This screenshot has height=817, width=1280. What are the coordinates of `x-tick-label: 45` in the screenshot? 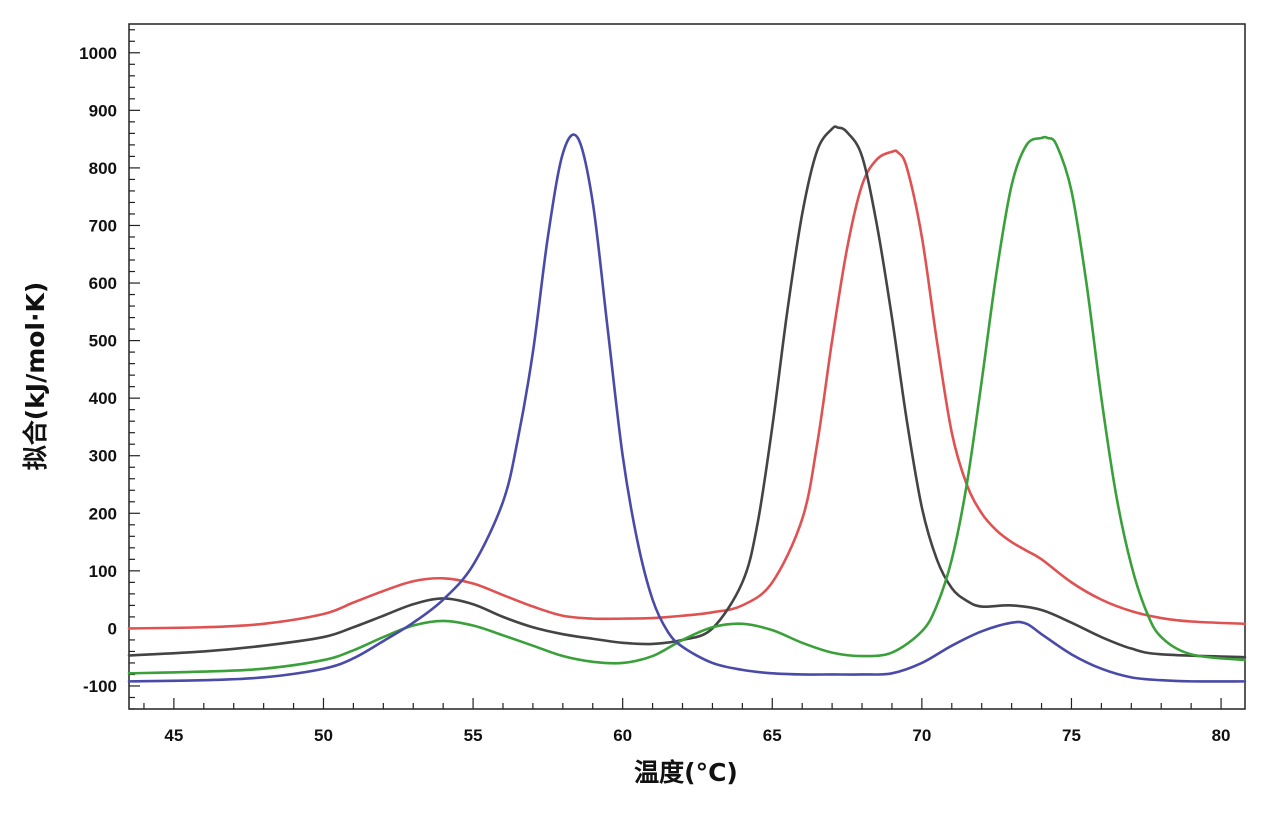 It's located at (173, 735).